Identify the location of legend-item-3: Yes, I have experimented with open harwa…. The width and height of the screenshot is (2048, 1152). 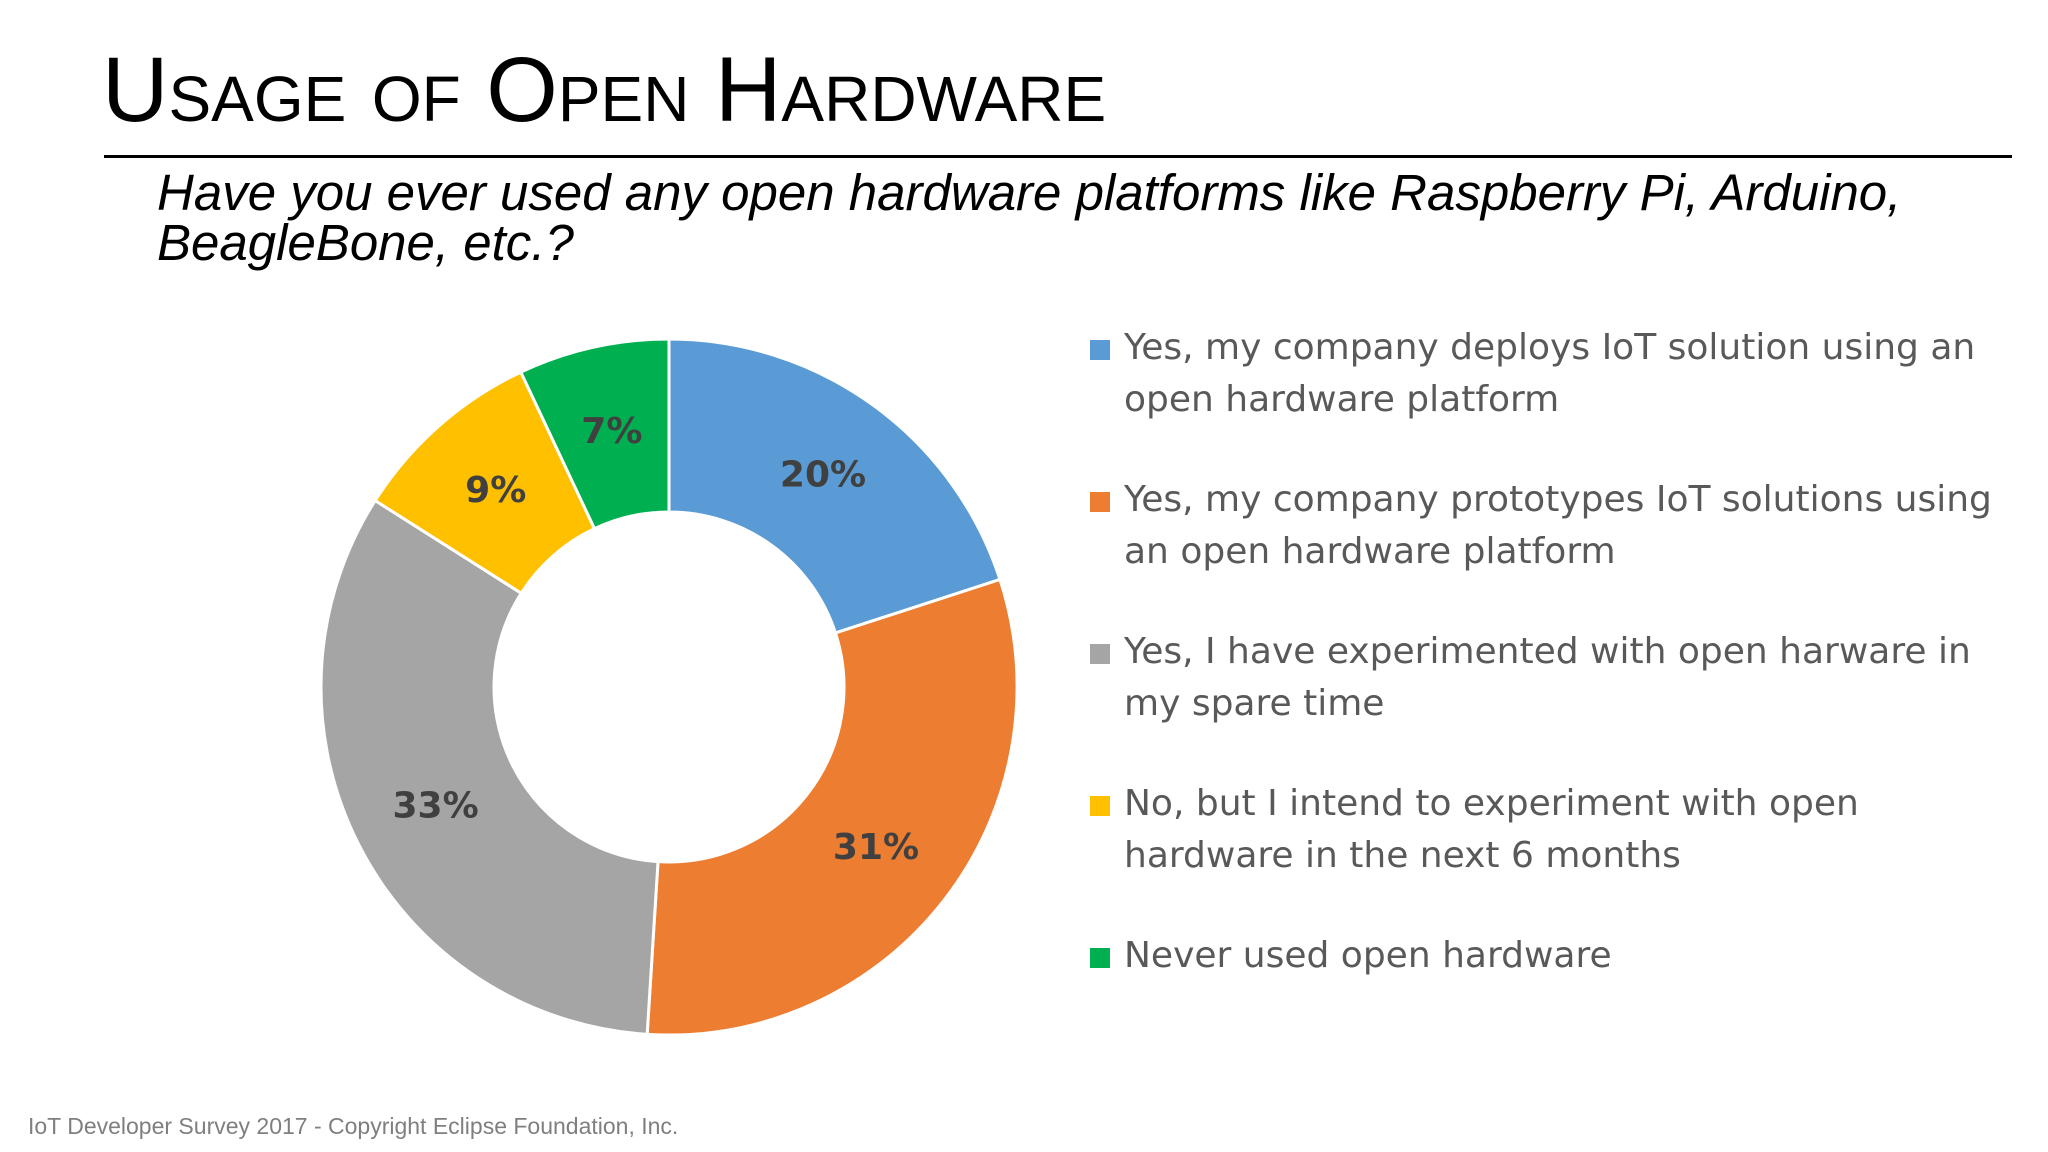
(1550, 681).